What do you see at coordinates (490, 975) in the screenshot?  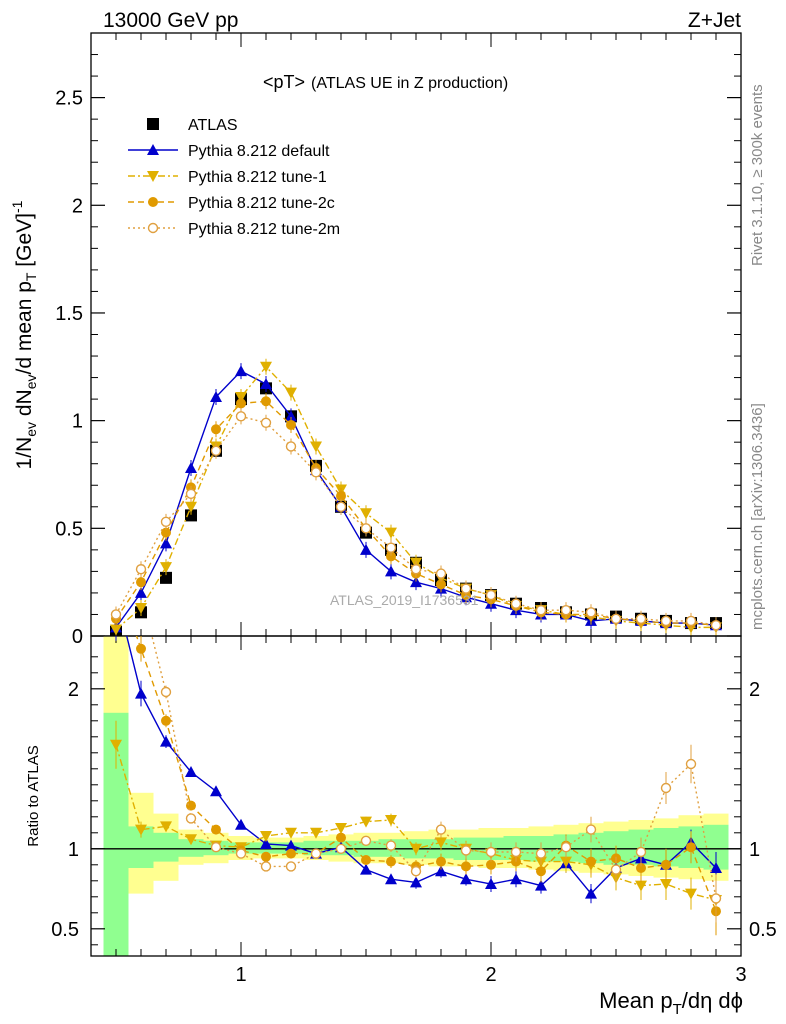 I see `x-tick-label: 2` at bounding box center [490, 975].